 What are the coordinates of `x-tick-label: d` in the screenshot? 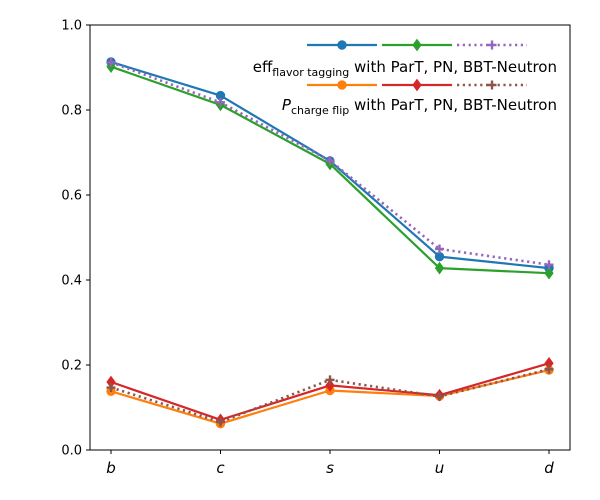 It's located at (549, 468).